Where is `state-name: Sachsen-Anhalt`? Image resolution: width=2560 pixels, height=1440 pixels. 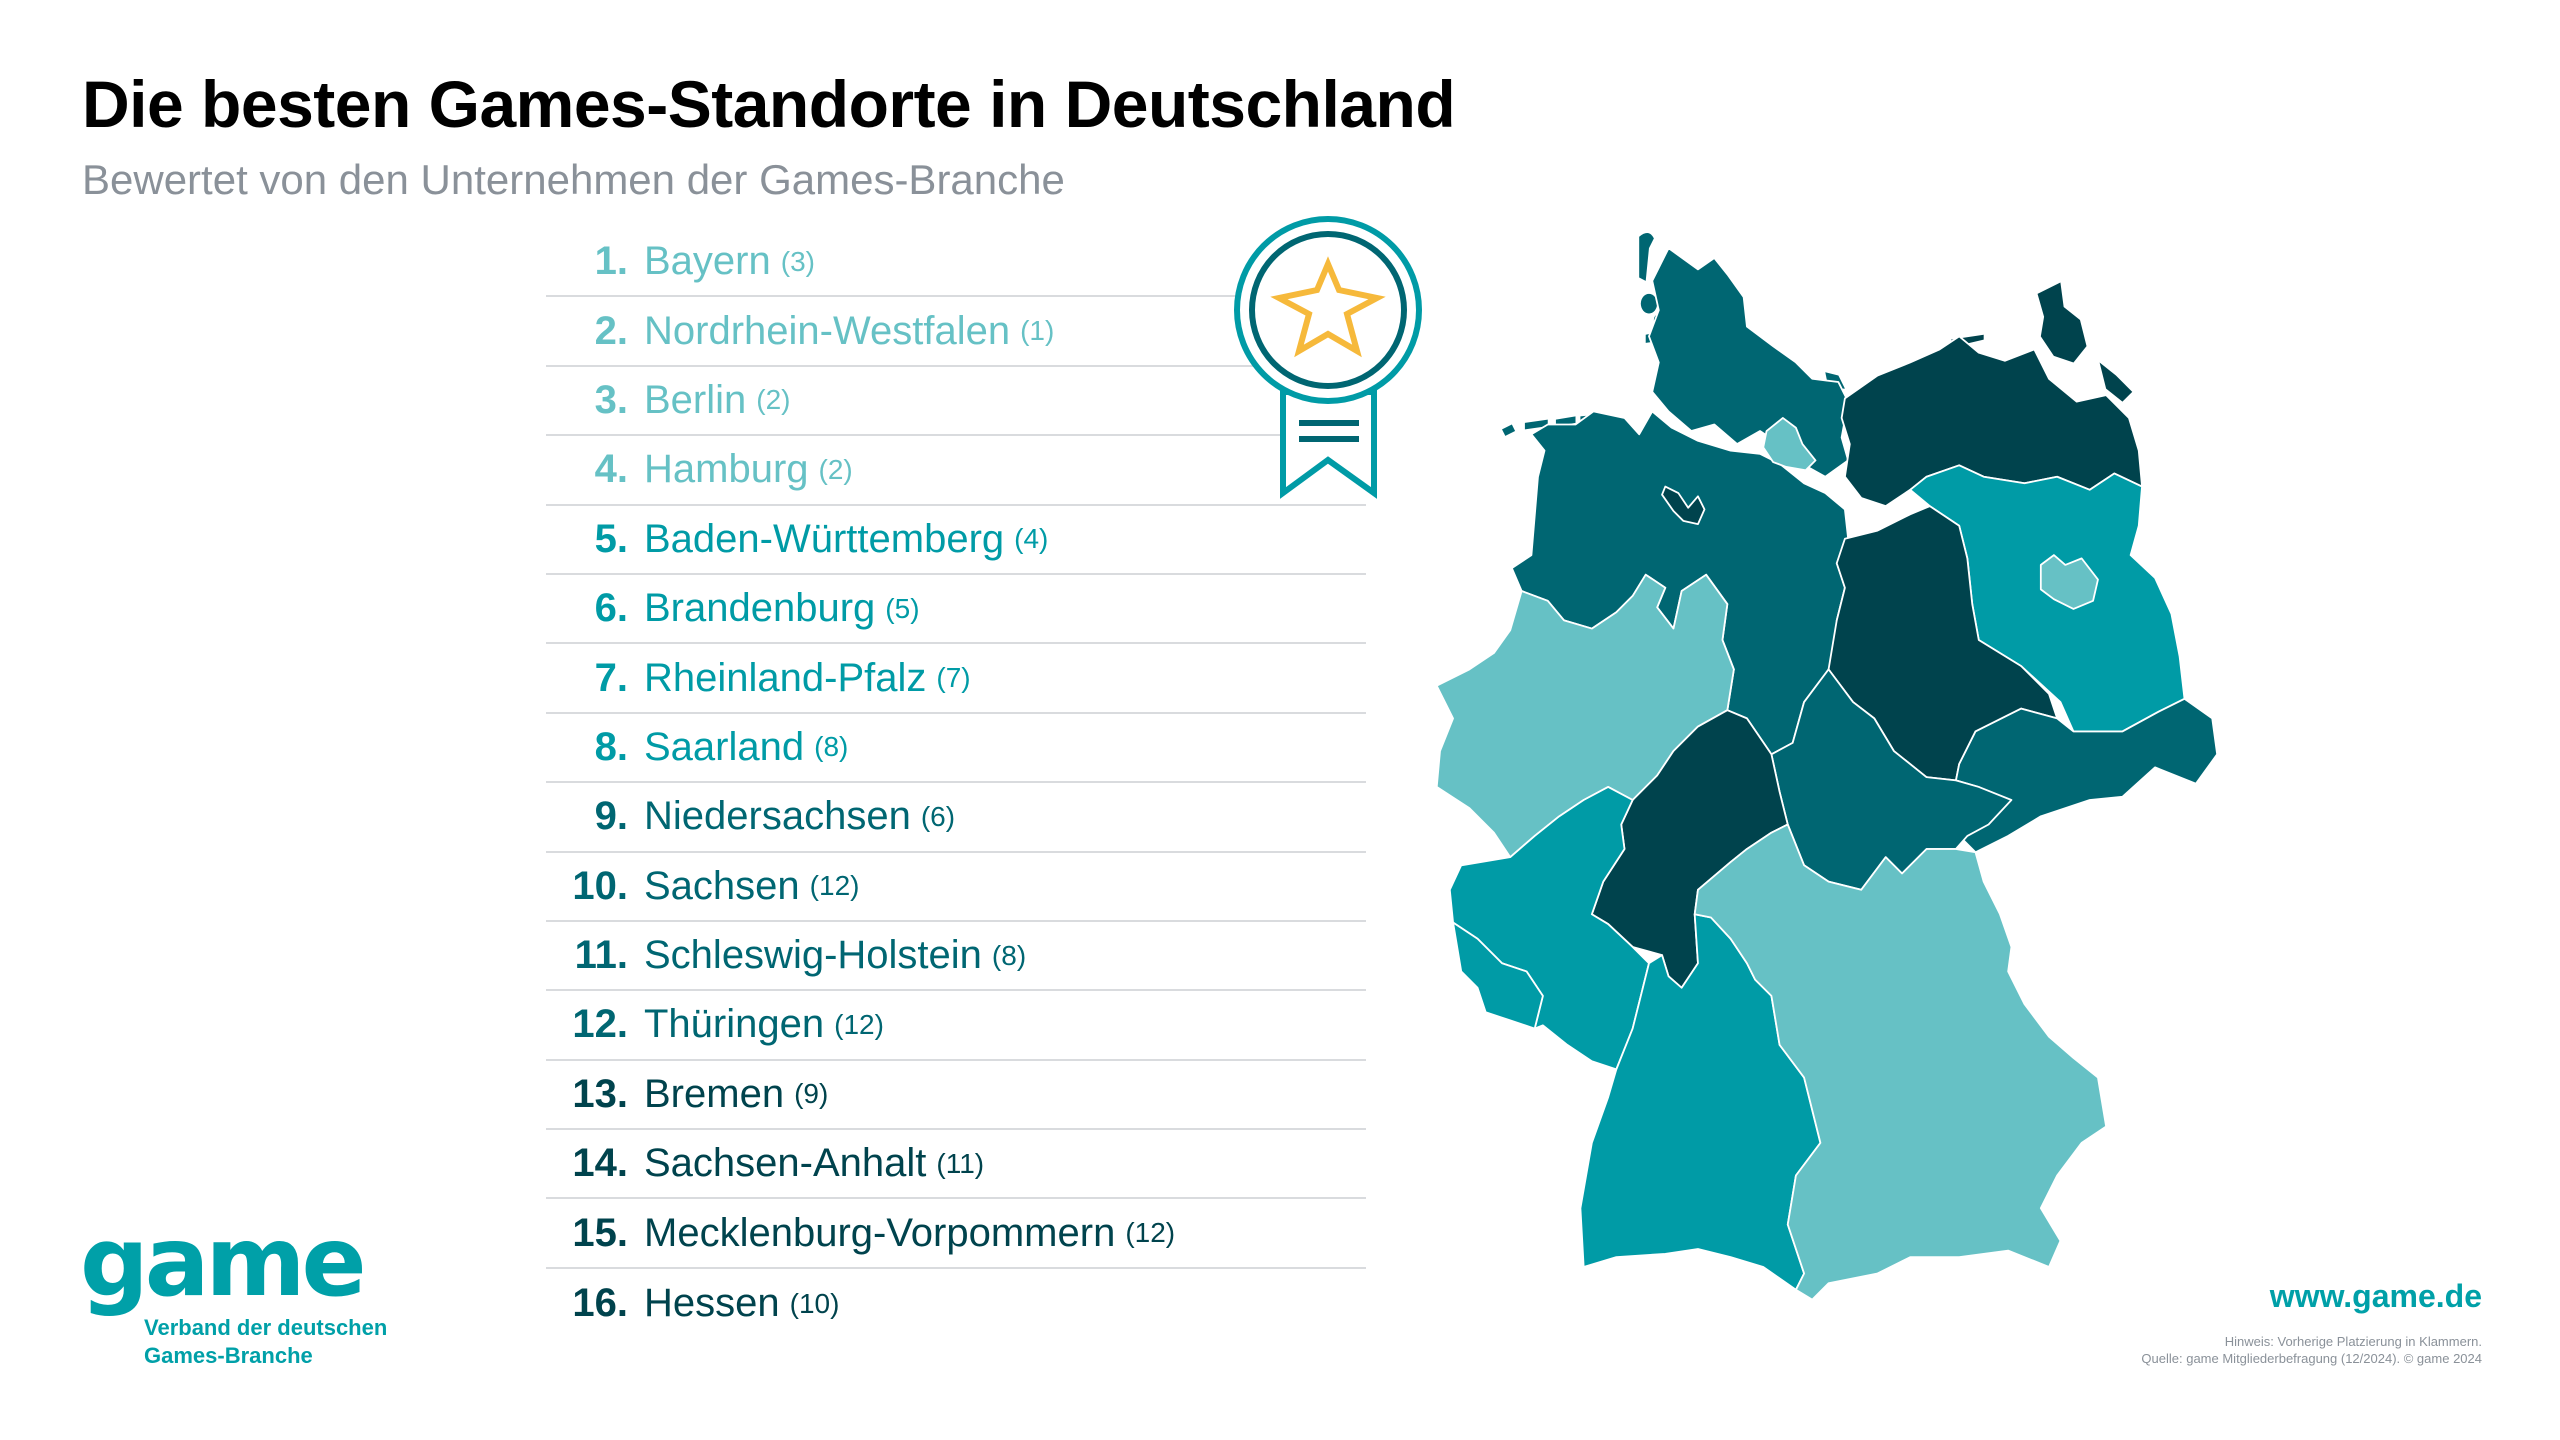 state-name: Sachsen-Anhalt is located at coordinates (785, 1163).